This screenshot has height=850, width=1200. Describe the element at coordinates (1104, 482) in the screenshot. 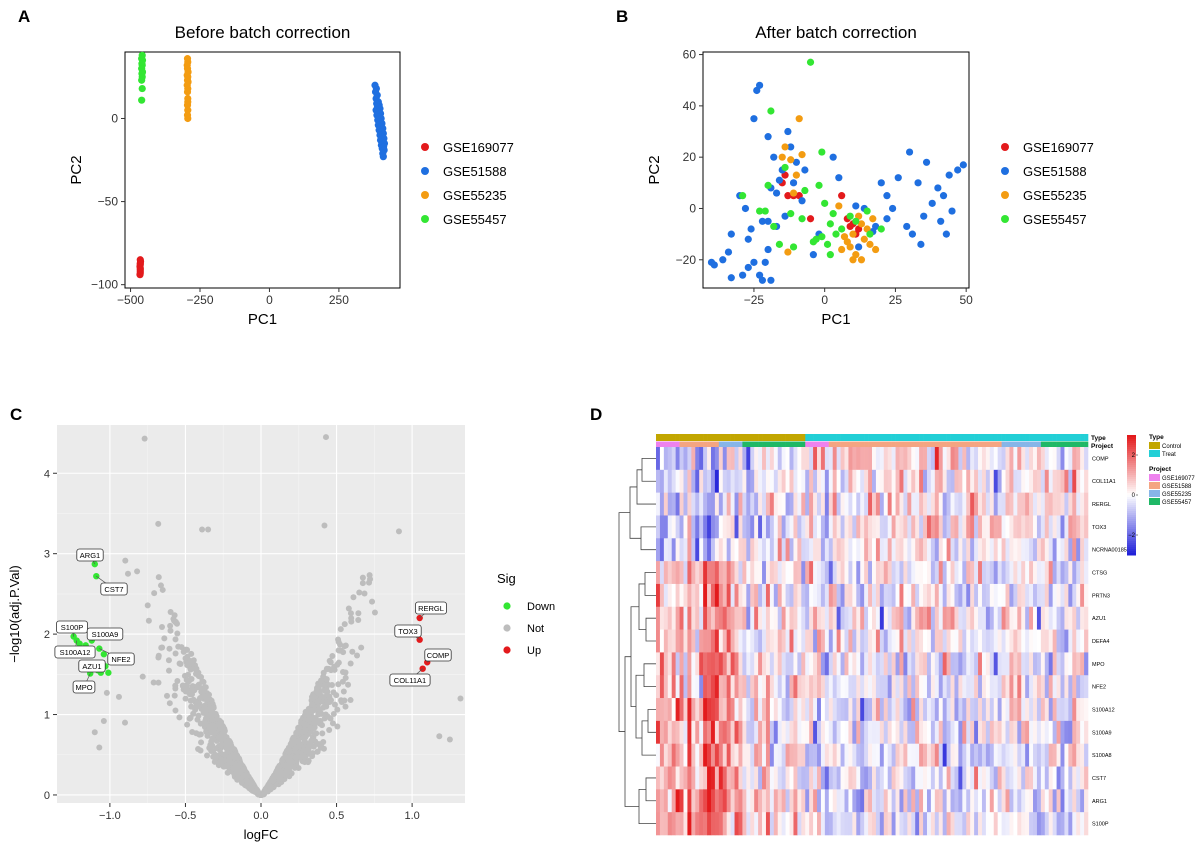

I see `row-label: COL11A1` at that location.